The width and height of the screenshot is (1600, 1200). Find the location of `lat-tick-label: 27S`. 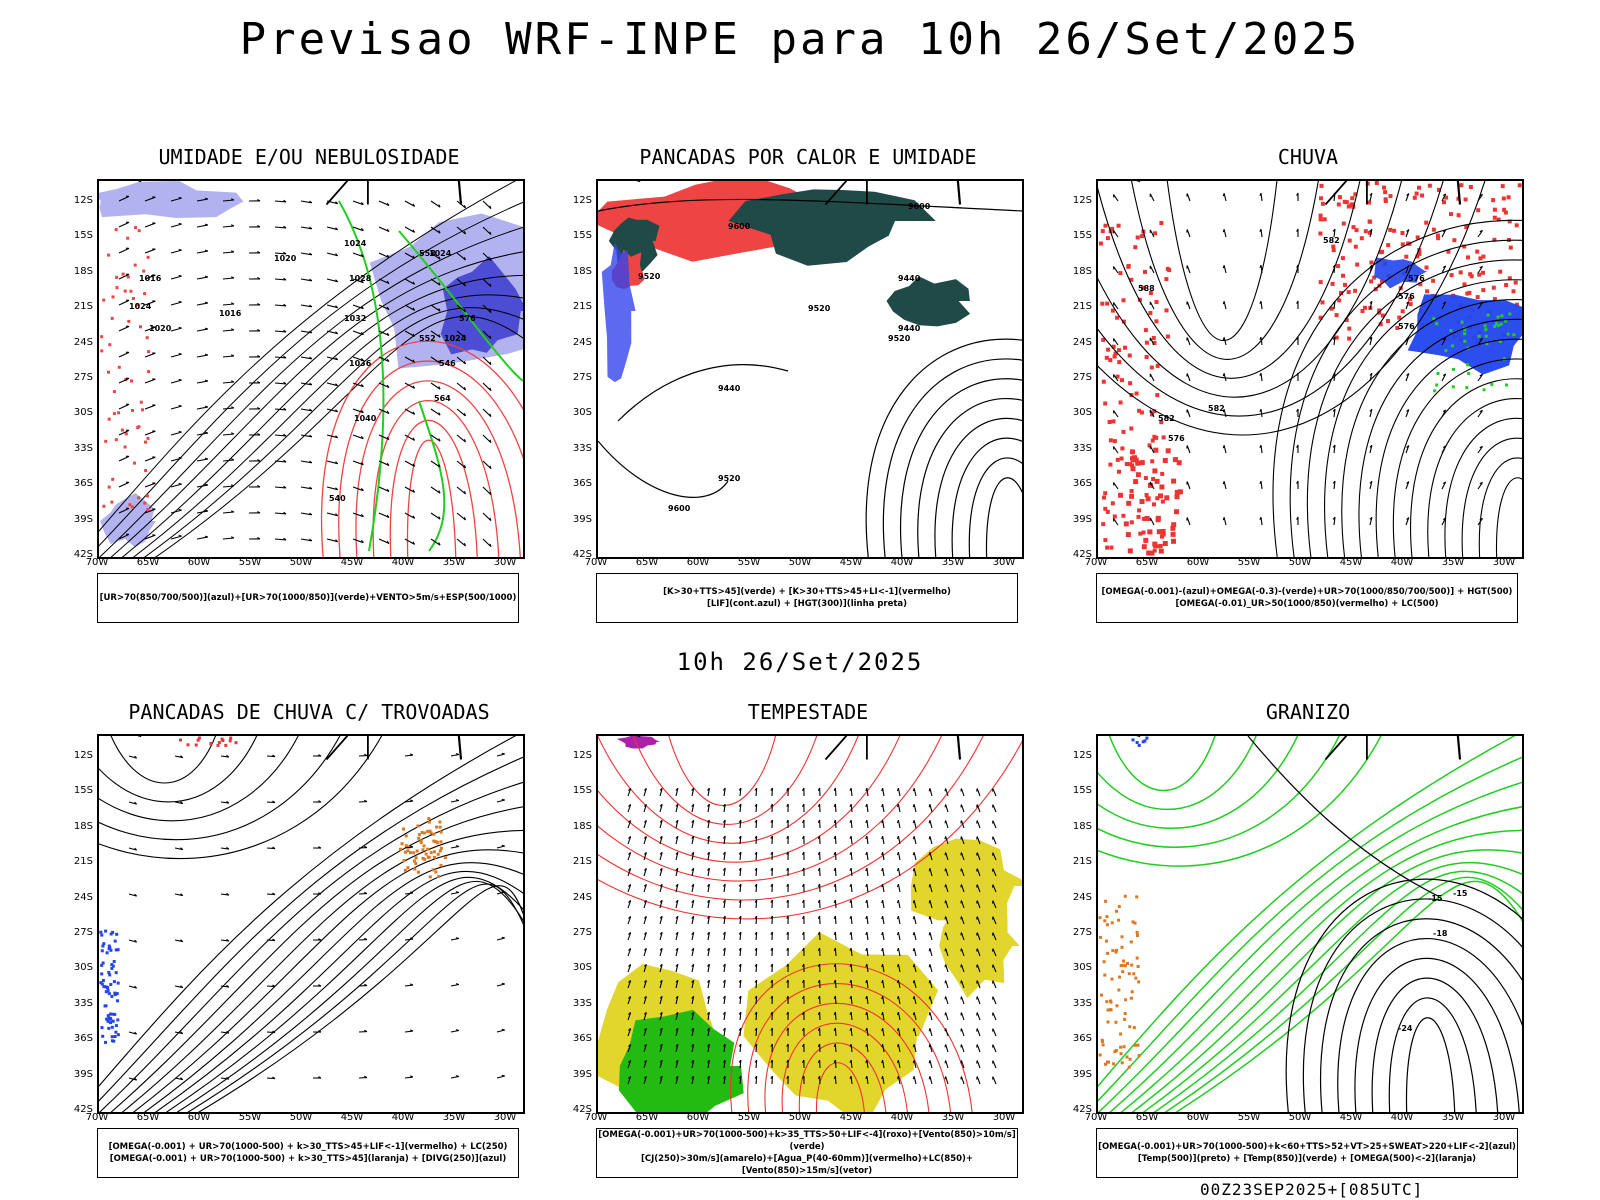

lat-tick-label: 27S is located at coordinates (1082, 932).